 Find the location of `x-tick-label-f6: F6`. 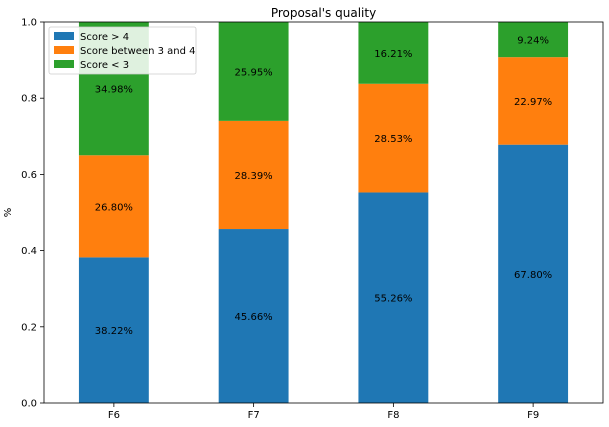

x-tick-label-f6: F6 is located at coordinates (114, 415).